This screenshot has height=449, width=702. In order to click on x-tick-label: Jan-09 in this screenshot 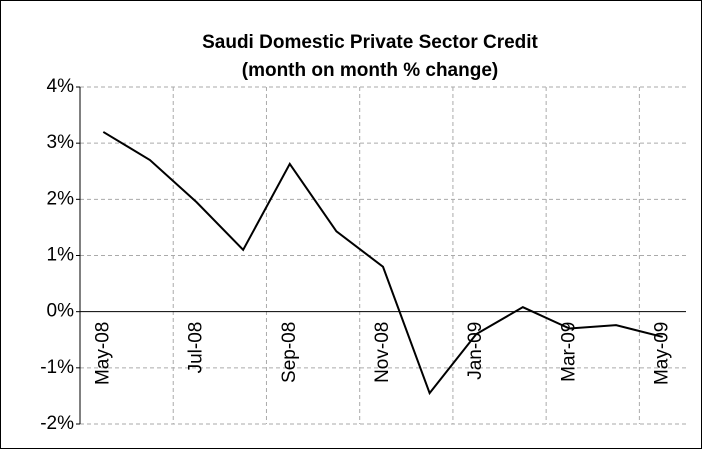, I will do `click(475, 351)`.